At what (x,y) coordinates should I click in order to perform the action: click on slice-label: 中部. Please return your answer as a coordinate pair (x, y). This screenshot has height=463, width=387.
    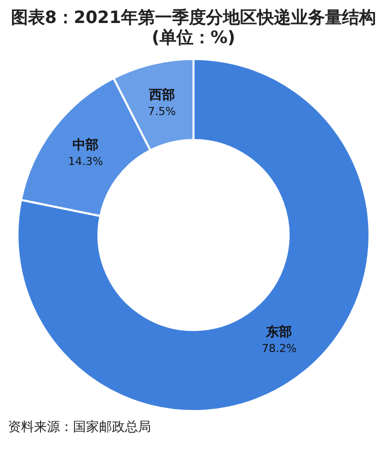
    Looking at the image, I should click on (85, 144).